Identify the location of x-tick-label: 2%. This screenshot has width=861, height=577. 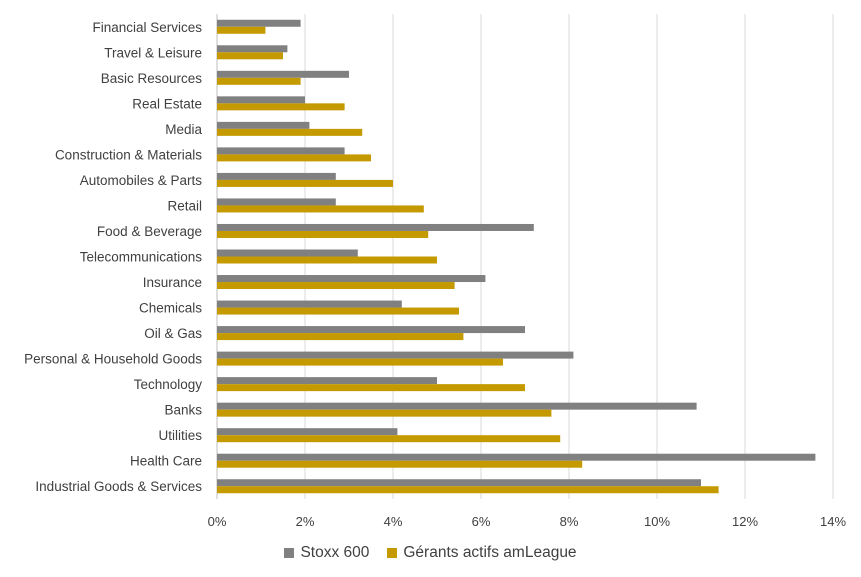
(305, 521).